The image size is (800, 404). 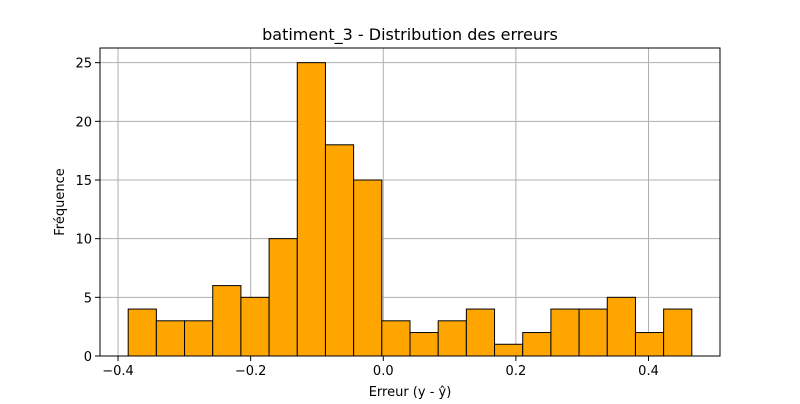 I want to click on x-tick-label: 0.4, so click(x=648, y=371).